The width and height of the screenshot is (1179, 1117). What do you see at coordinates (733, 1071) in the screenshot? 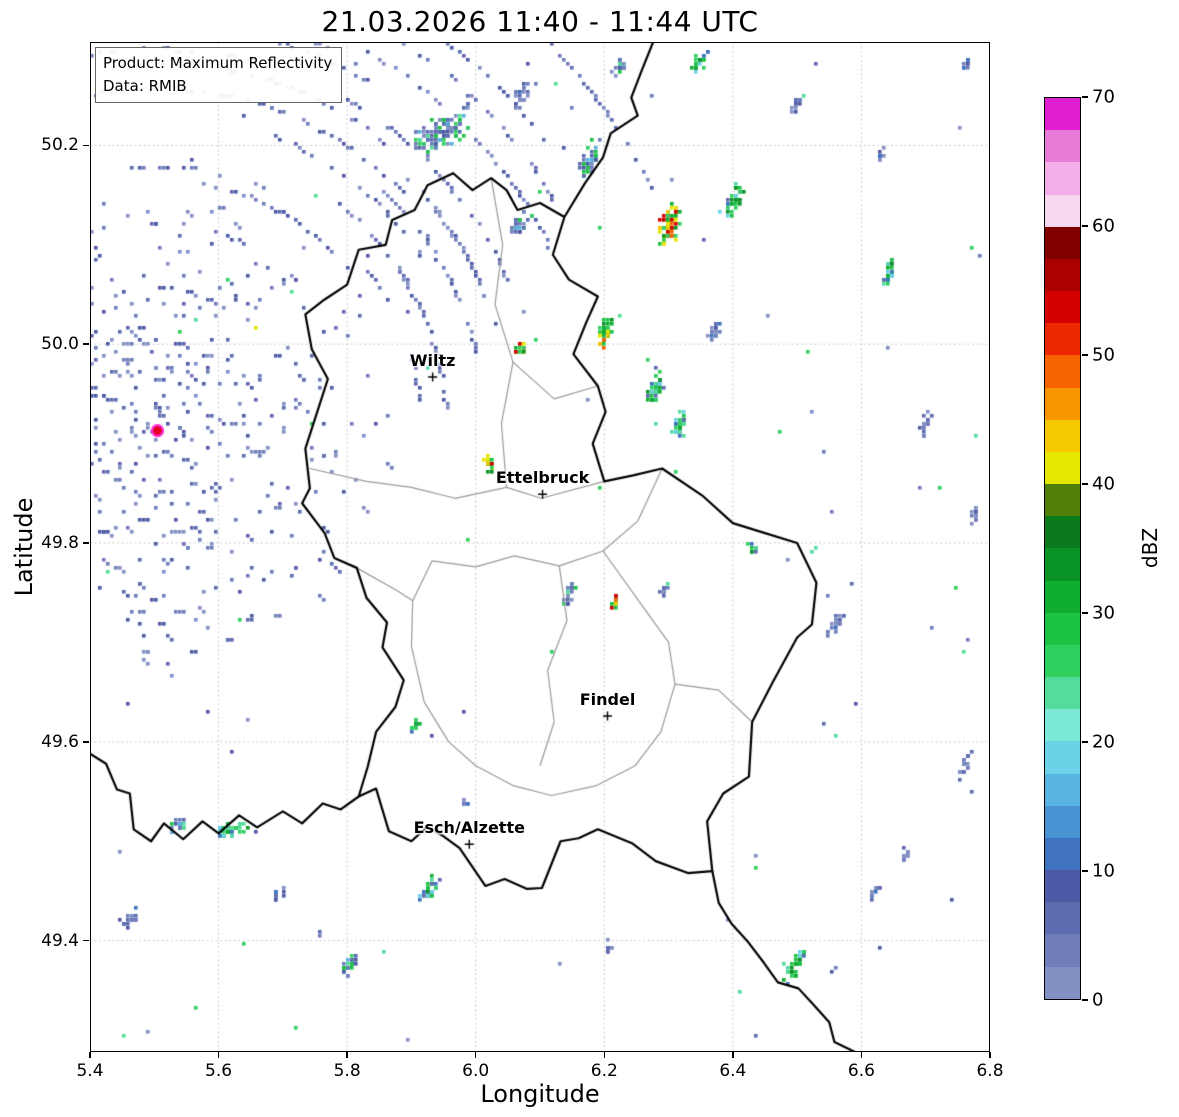
I see `x-tick-label: 6.4` at bounding box center [733, 1071].